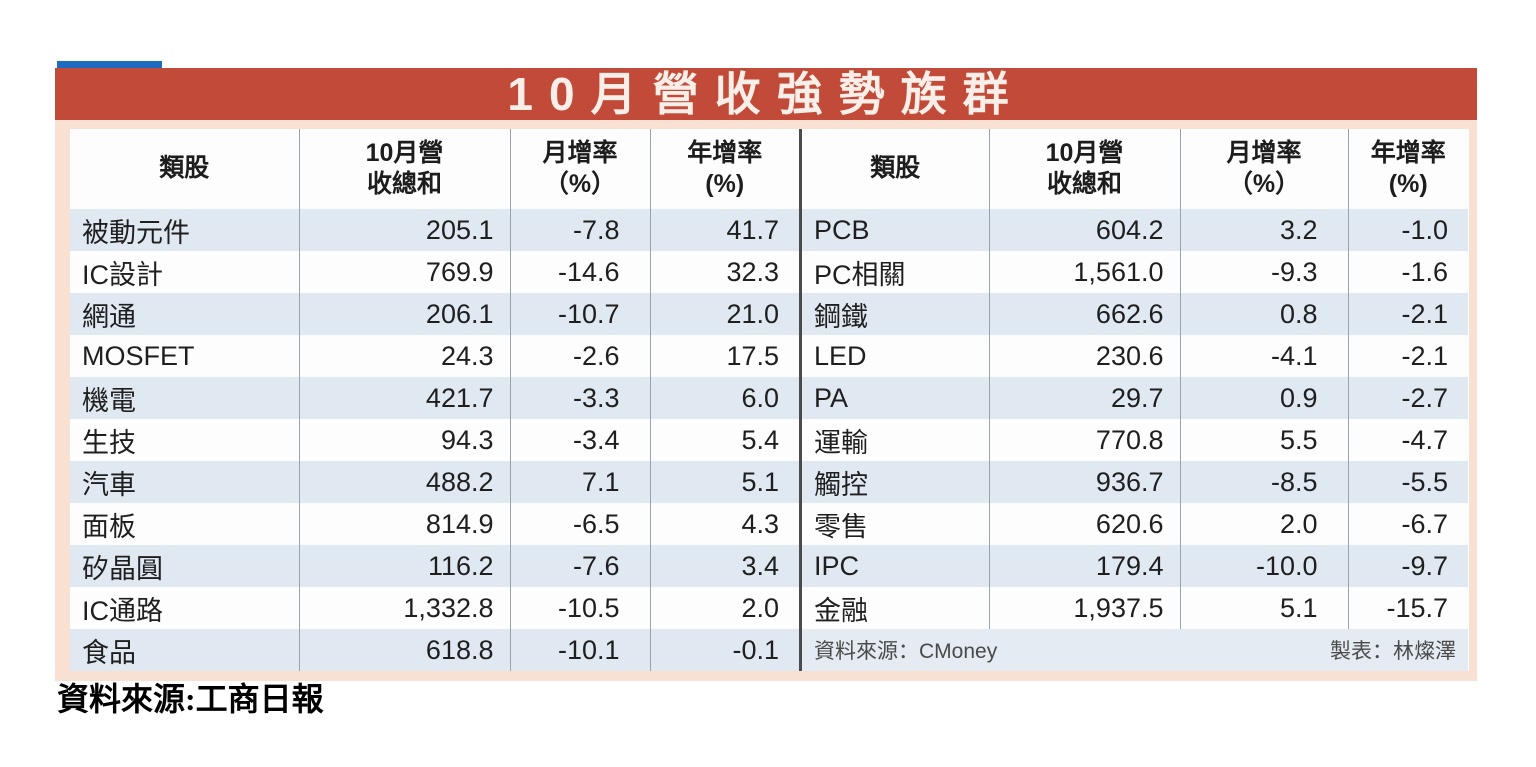  Describe the element at coordinates (1264, 272) in the screenshot. I see `value-cell: -9.3` at that location.